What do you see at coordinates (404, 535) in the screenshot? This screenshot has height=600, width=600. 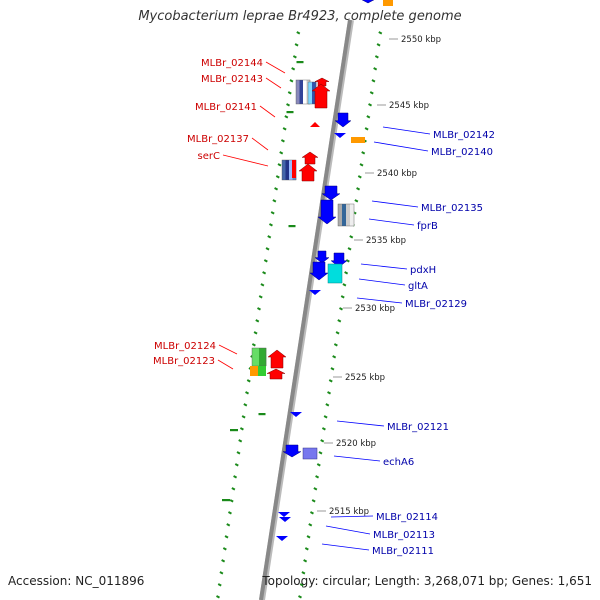 I see `gene-label: MLBr_02113` at bounding box center [404, 535].